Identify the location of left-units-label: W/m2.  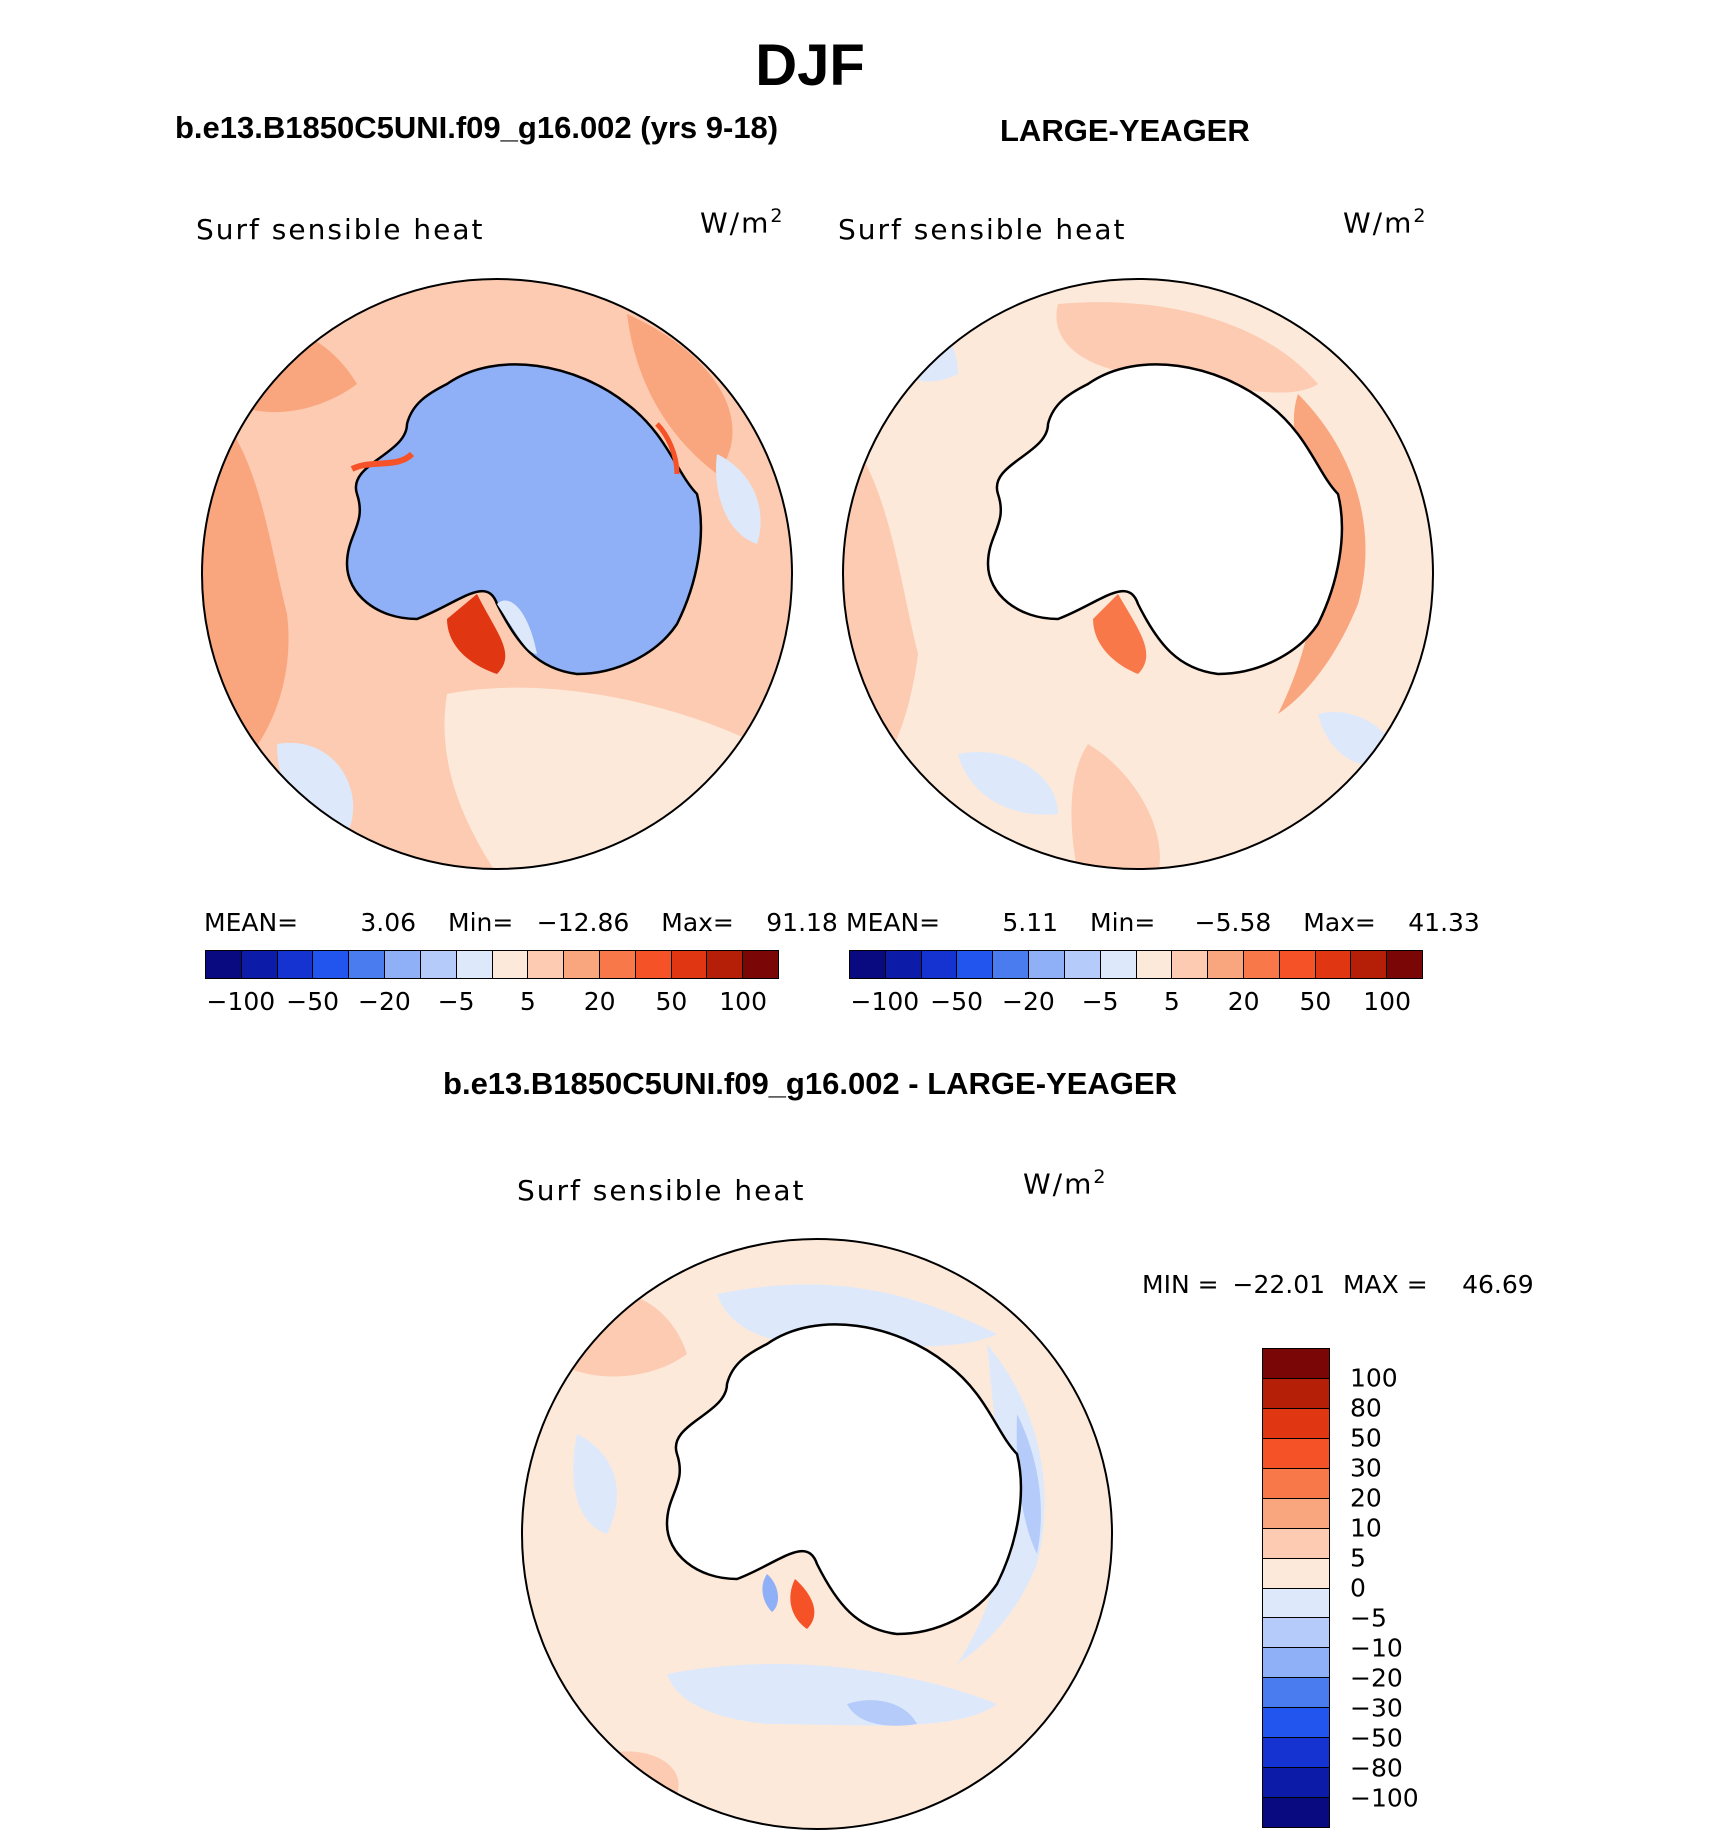
(742, 222).